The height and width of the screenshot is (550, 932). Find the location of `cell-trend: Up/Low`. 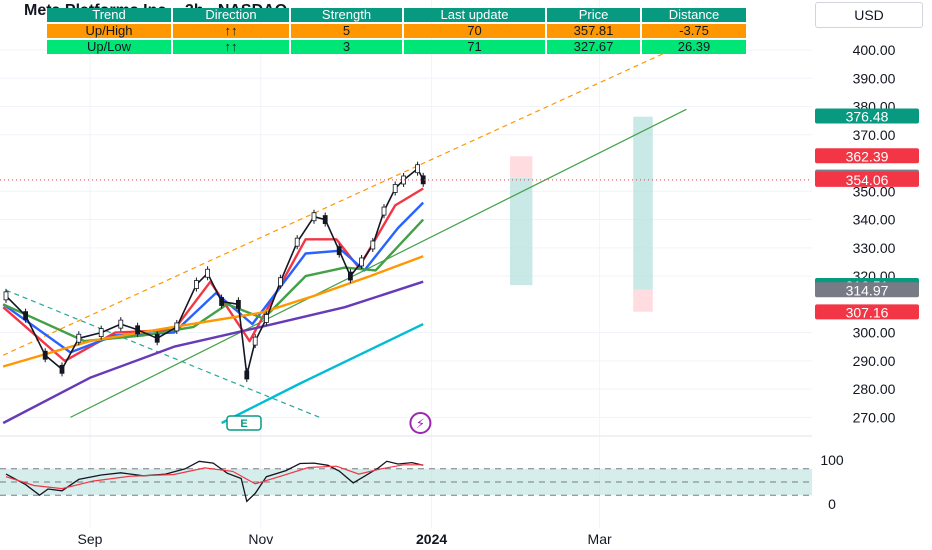

cell-trend: Up/Low is located at coordinates (109, 47).